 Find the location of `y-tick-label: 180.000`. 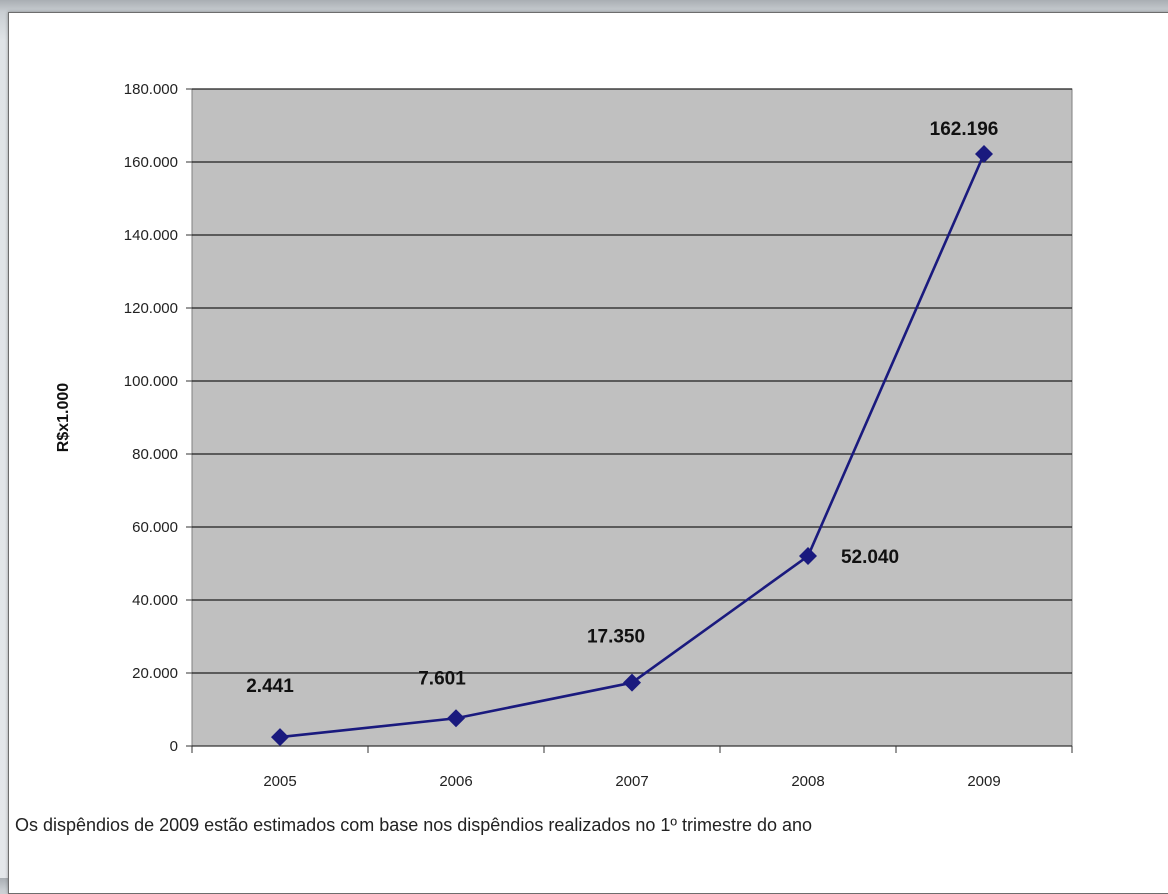

y-tick-label: 180.000 is located at coordinates (151, 89).